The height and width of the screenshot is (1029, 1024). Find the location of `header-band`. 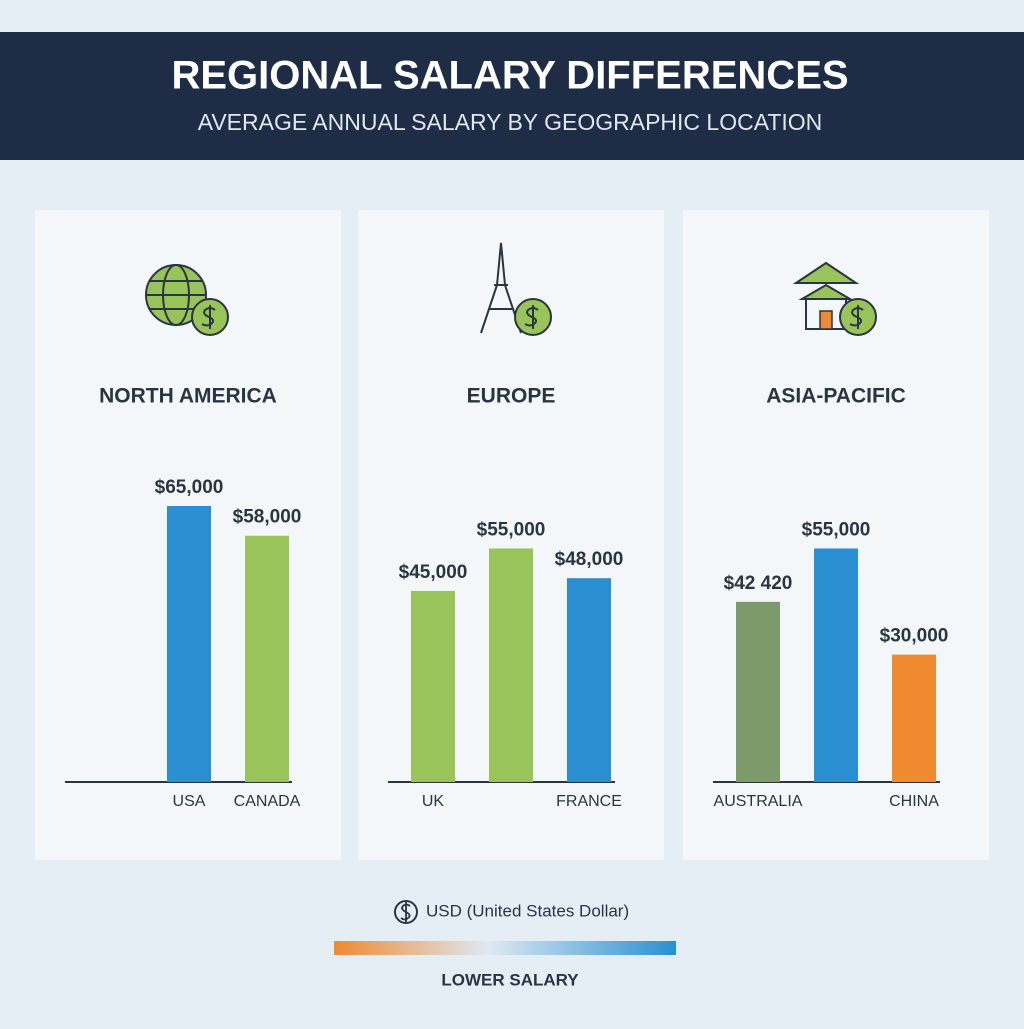

header-band is located at coordinates (512, 96).